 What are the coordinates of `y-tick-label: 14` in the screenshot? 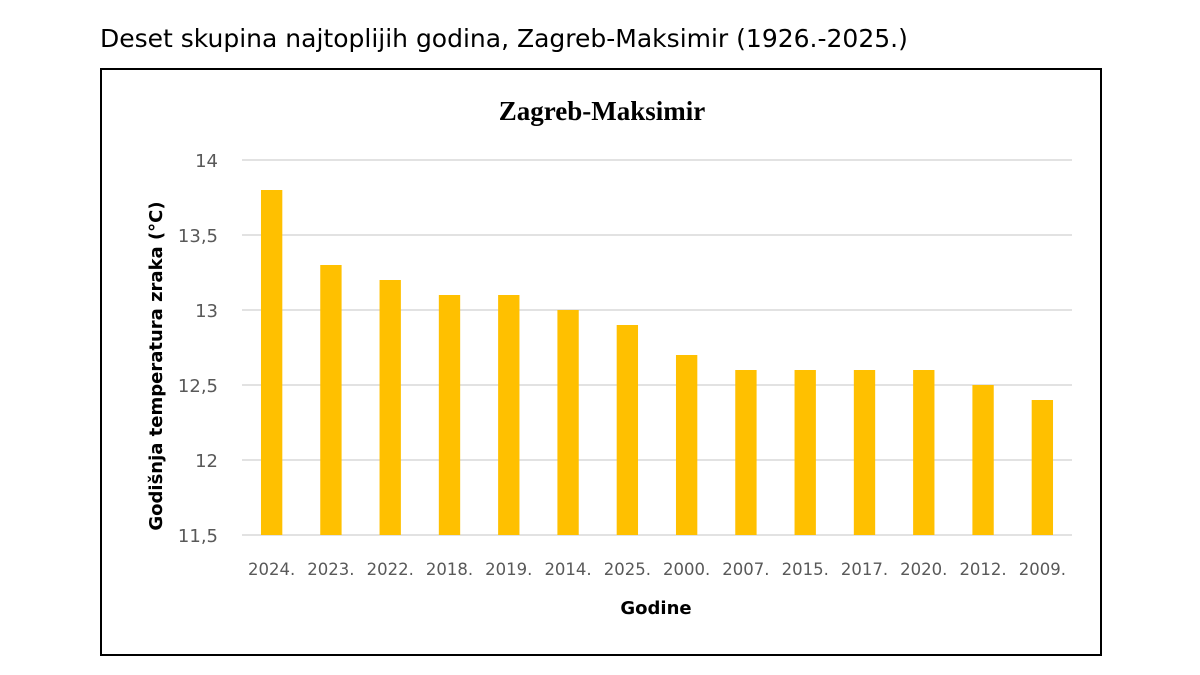 It's located at (206, 161).